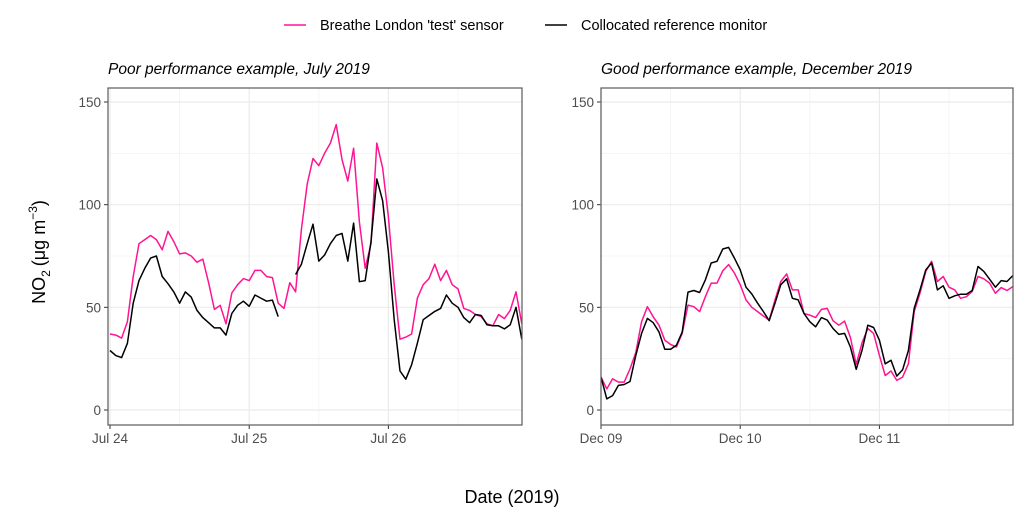 Image resolution: width=1024 pixels, height=517 pixels. I want to click on legend-label-reference: Collocated reference monitor, so click(674, 26).